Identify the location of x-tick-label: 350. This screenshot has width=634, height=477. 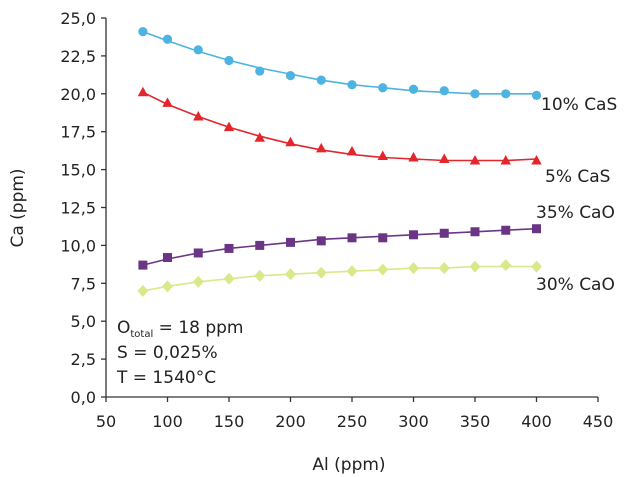
(475, 421).